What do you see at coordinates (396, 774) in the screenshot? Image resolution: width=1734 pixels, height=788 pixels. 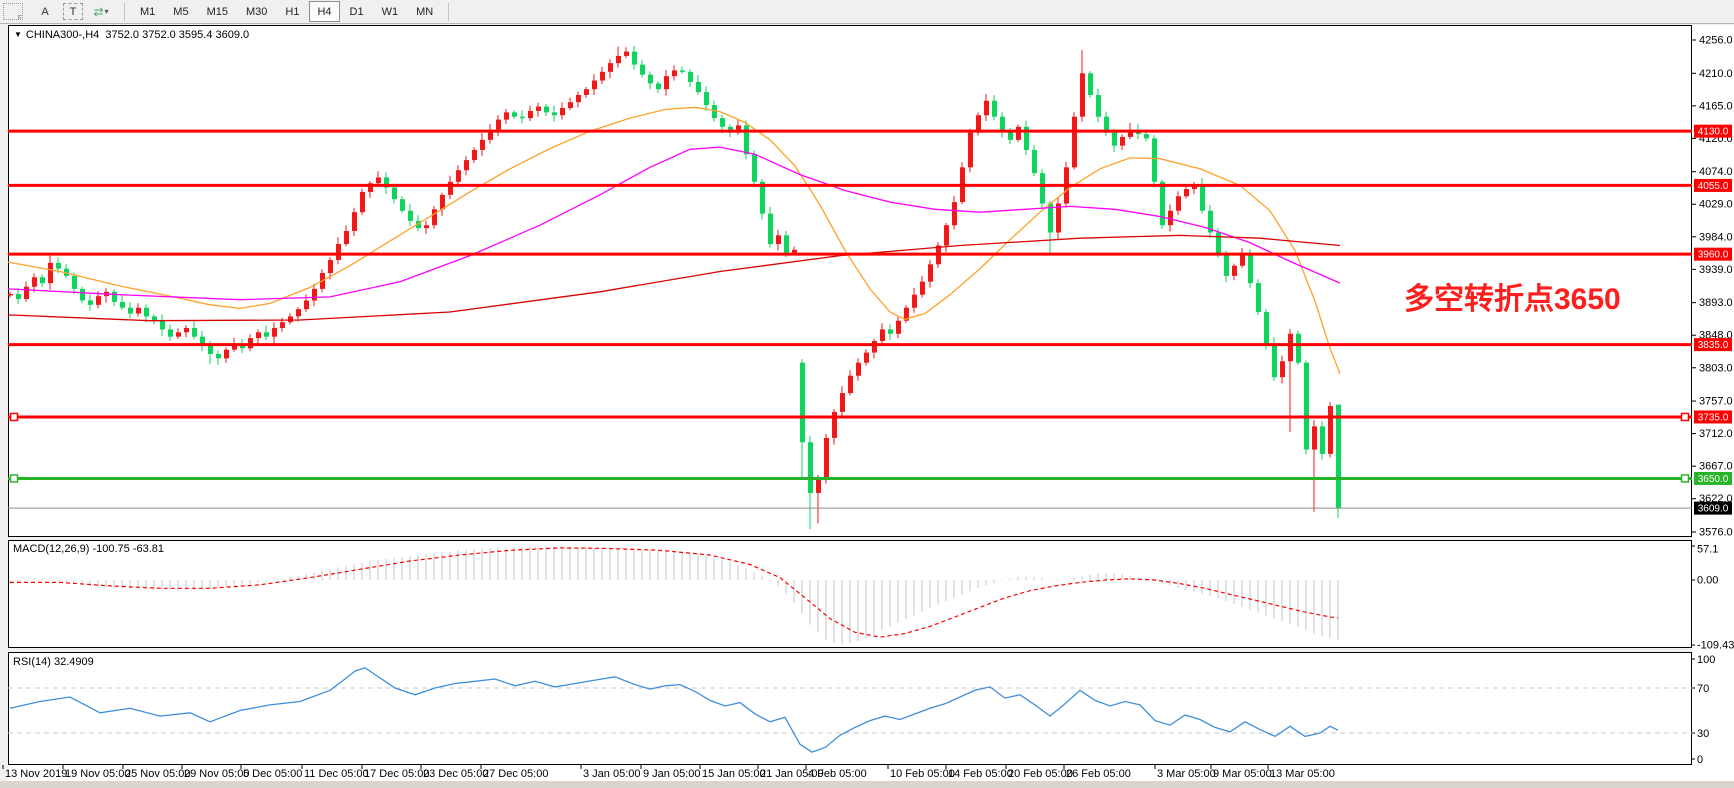 I see `svg-text: 17 Dec 05:00` at bounding box center [396, 774].